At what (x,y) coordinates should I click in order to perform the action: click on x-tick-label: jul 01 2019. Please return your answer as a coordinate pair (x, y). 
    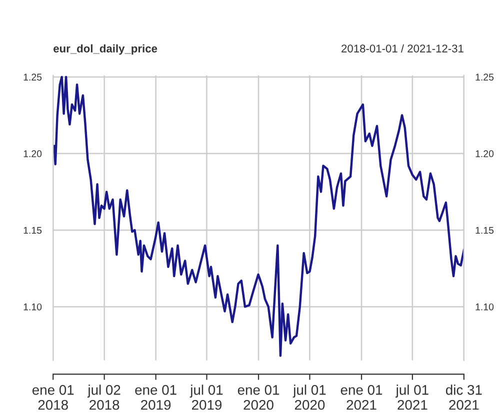
    Looking at the image, I should click on (206, 397).